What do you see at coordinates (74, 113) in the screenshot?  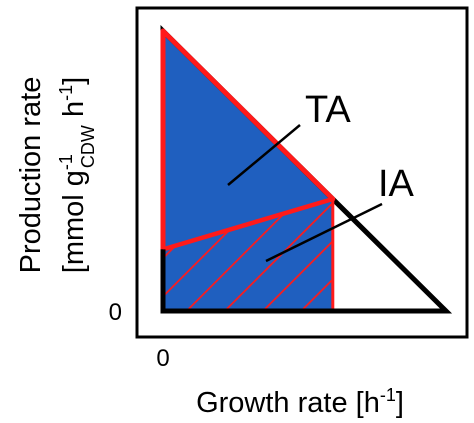 I see `y-axis-unit-h: h` at bounding box center [74, 113].